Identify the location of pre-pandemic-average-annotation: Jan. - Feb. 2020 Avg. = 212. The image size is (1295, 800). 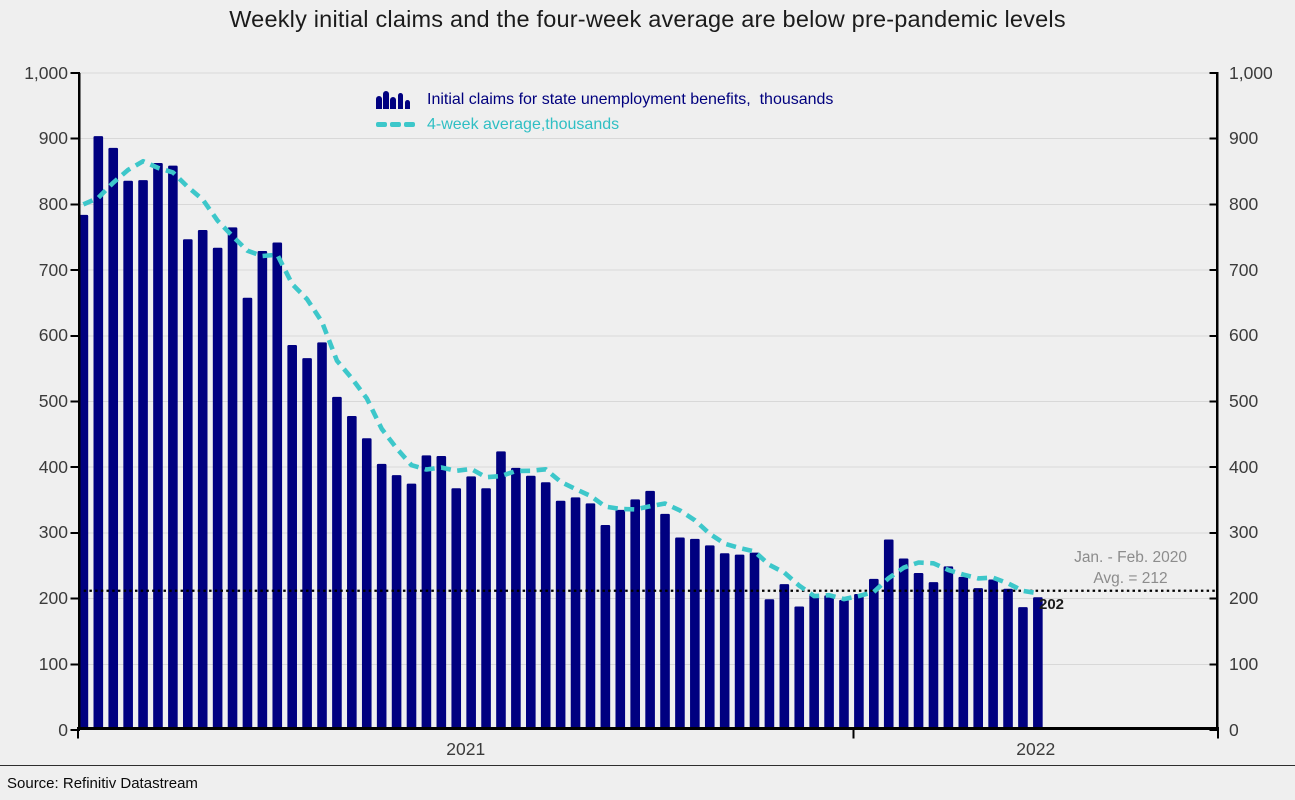
(1130, 568).